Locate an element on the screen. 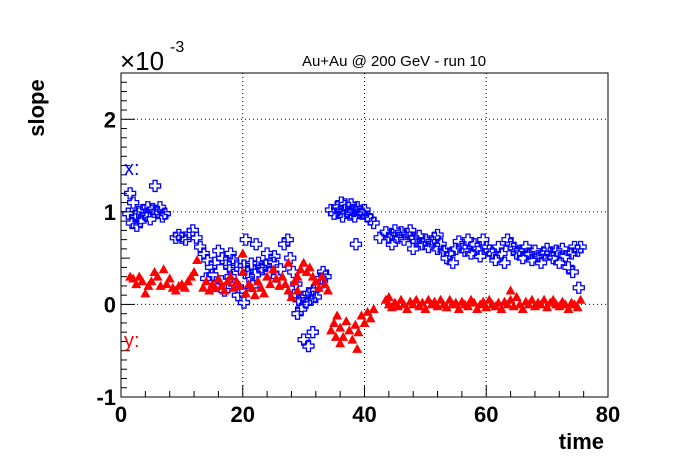  y-tick-label: 1 is located at coordinates (110, 212).